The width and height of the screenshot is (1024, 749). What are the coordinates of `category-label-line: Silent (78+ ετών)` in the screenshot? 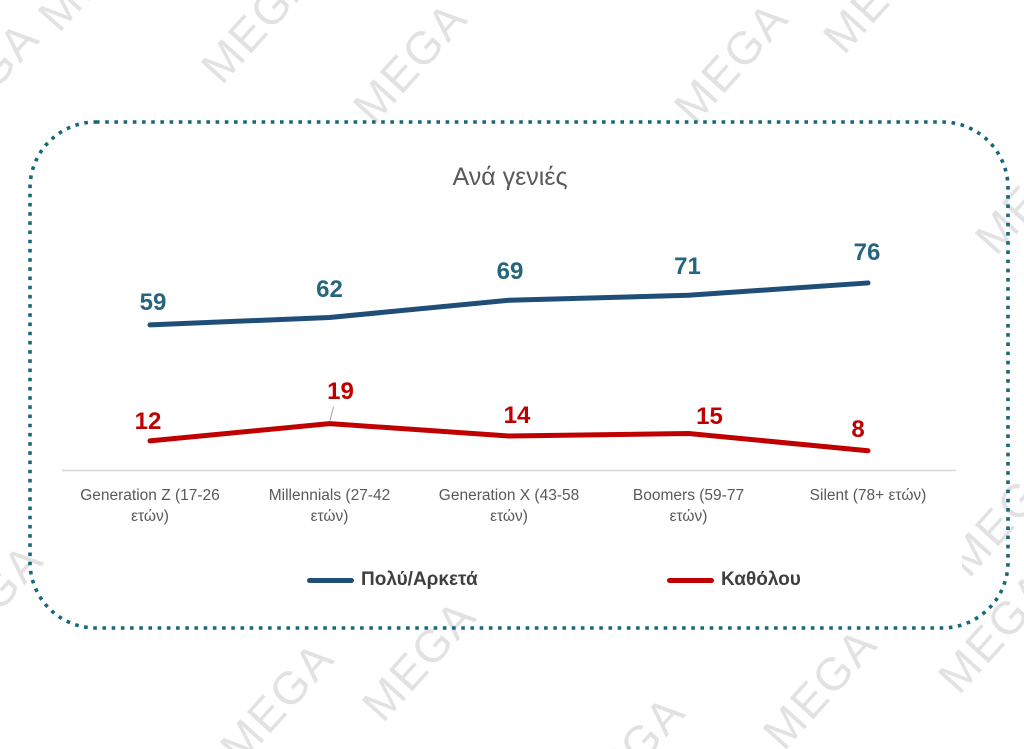 It's located at (868, 495).